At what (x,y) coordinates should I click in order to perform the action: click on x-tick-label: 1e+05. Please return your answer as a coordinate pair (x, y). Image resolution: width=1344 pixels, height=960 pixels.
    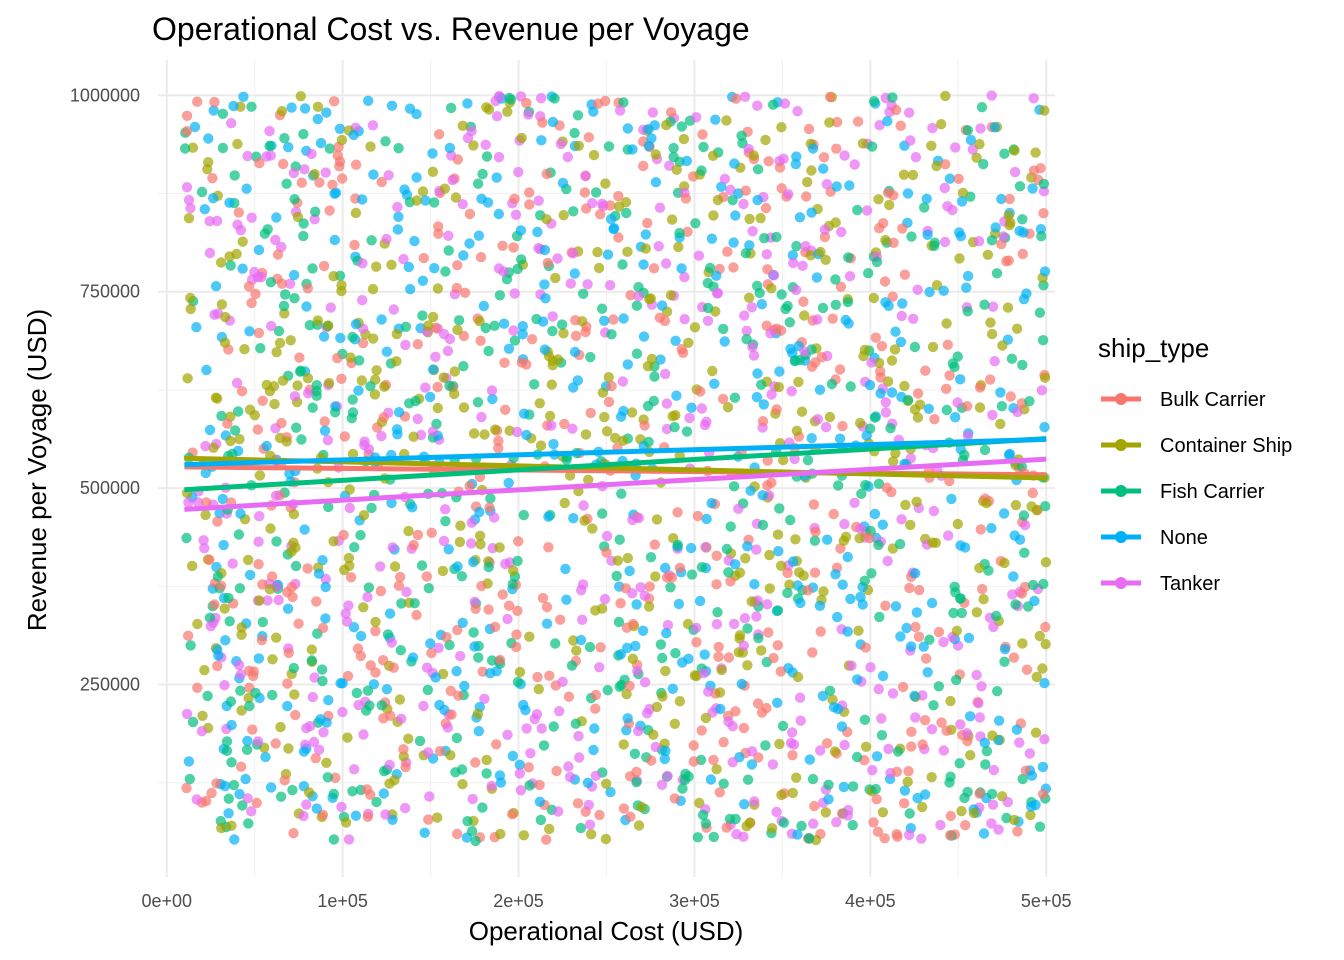
    Looking at the image, I should click on (342, 901).